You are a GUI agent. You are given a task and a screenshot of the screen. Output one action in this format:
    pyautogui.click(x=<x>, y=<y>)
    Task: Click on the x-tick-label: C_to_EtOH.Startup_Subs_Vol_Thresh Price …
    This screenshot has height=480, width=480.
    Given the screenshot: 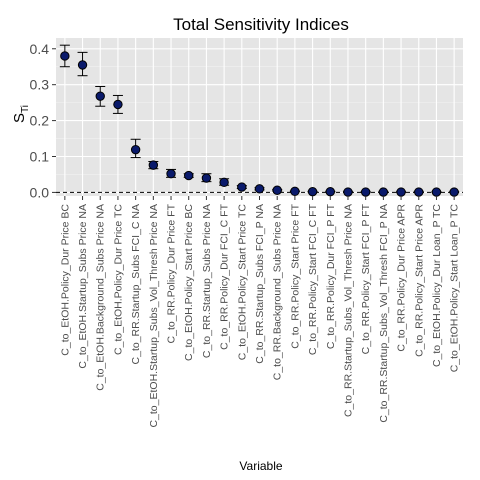 What is the action you would take?
    pyautogui.click(x=154, y=316)
    